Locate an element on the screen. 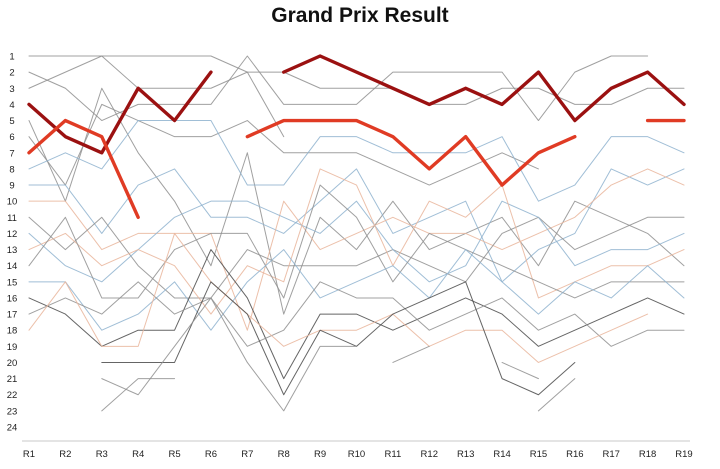 This screenshot has height=469, width=720. y-tick-label: 14 is located at coordinates (12, 266).